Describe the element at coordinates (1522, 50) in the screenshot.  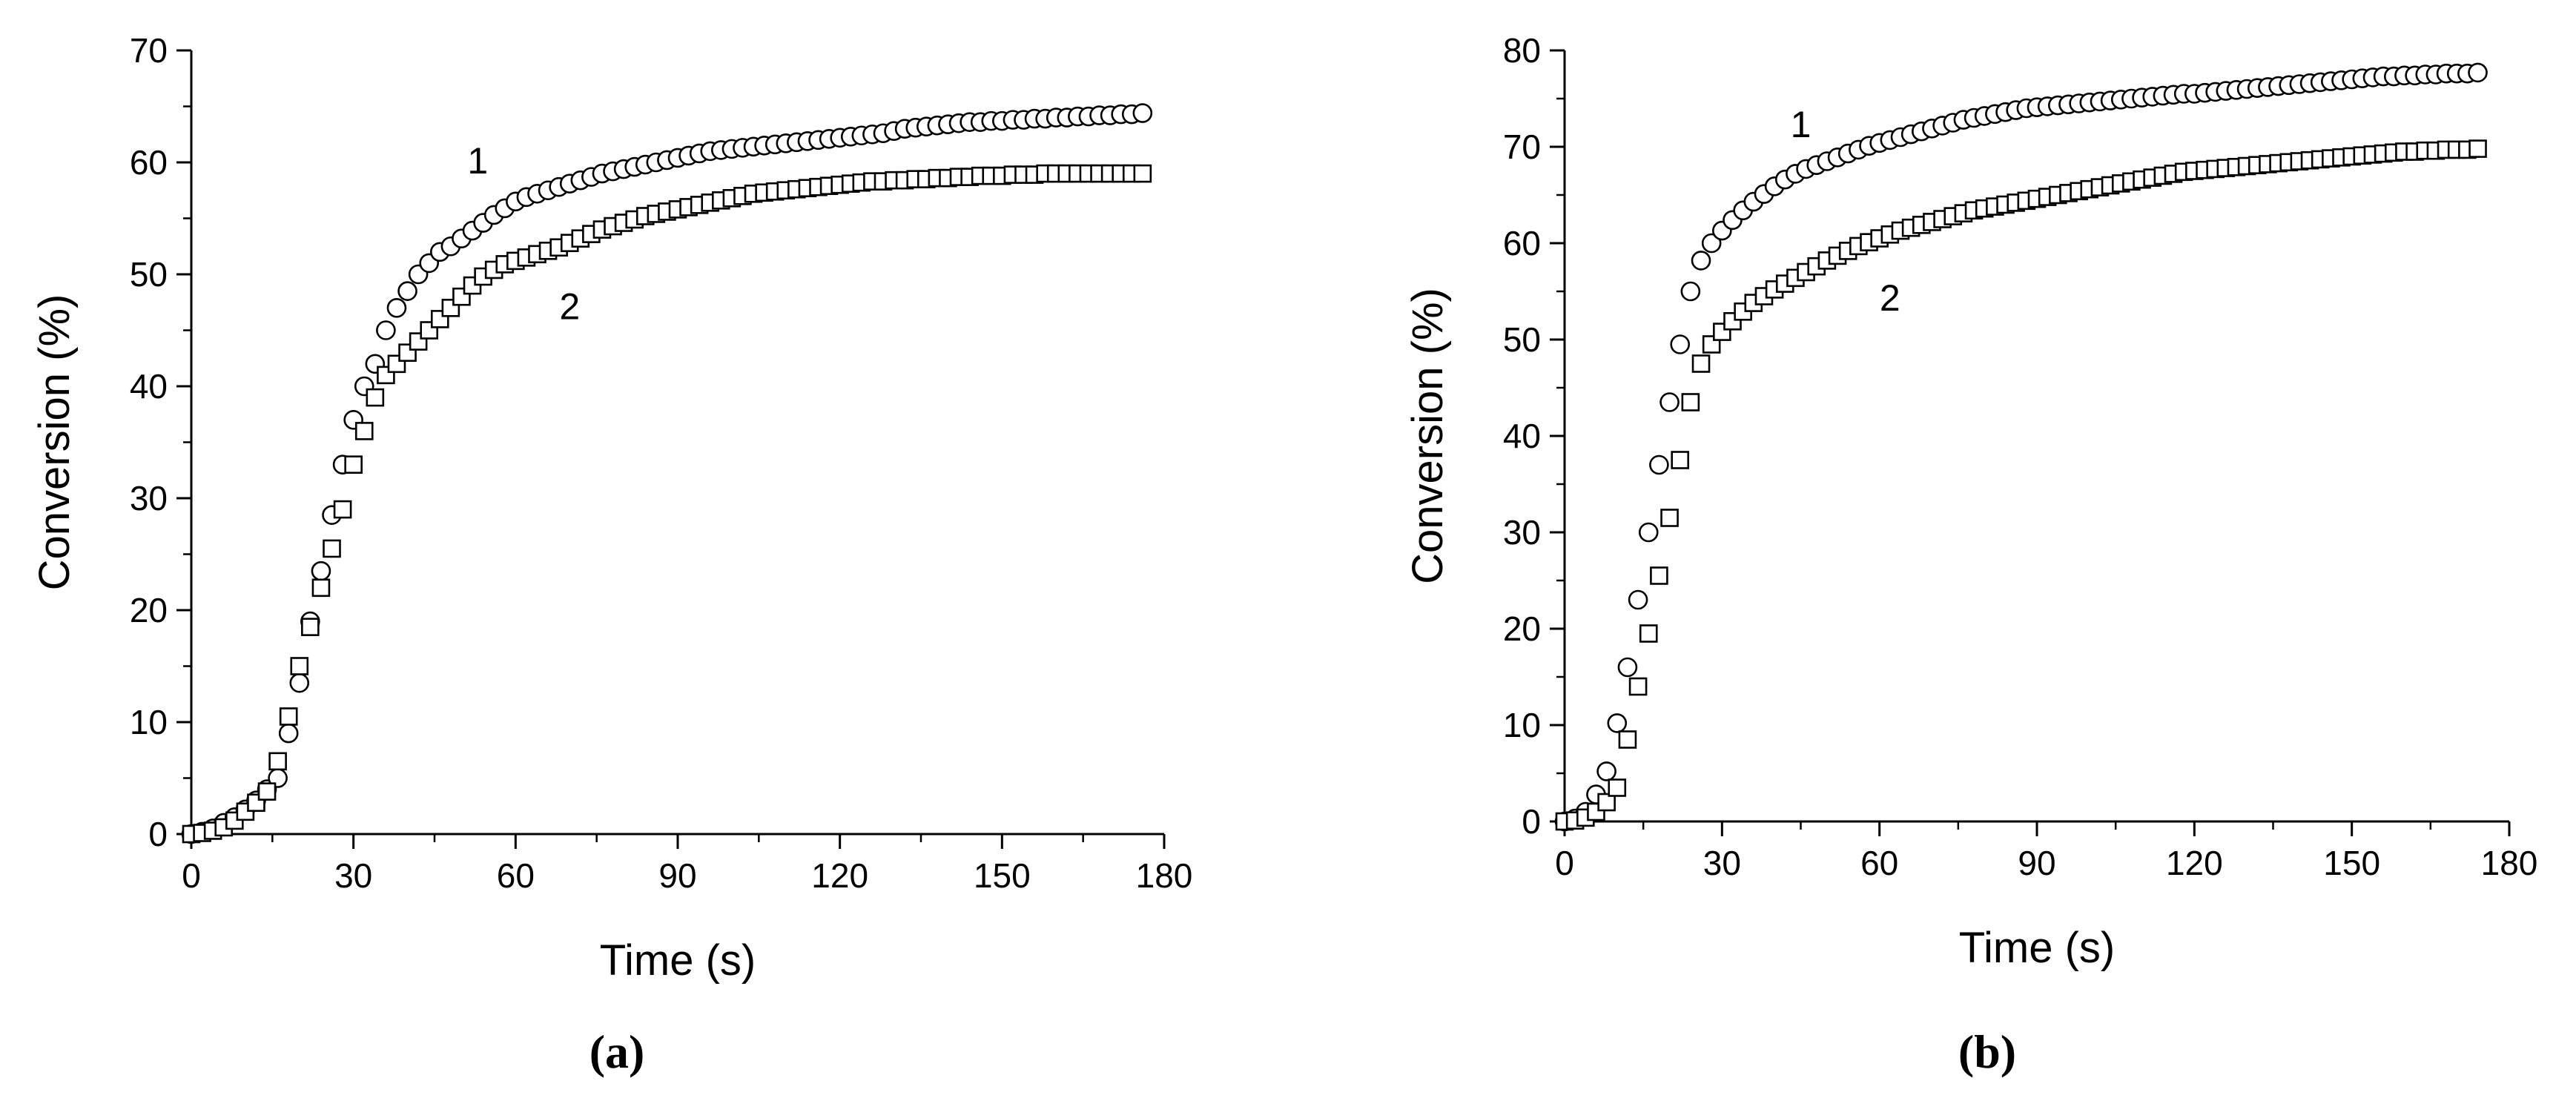
I see `y-tick-label: 80` at that location.